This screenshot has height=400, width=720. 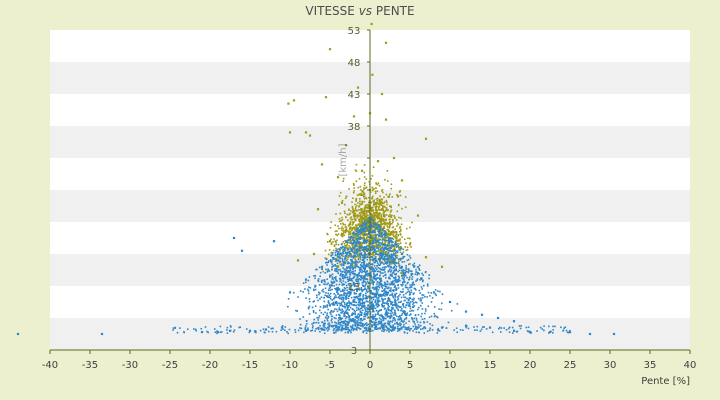 What do you see at coordinates (410, 365) in the screenshot?
I see `x-tick-label: 5` at bounding box center [410, 365].